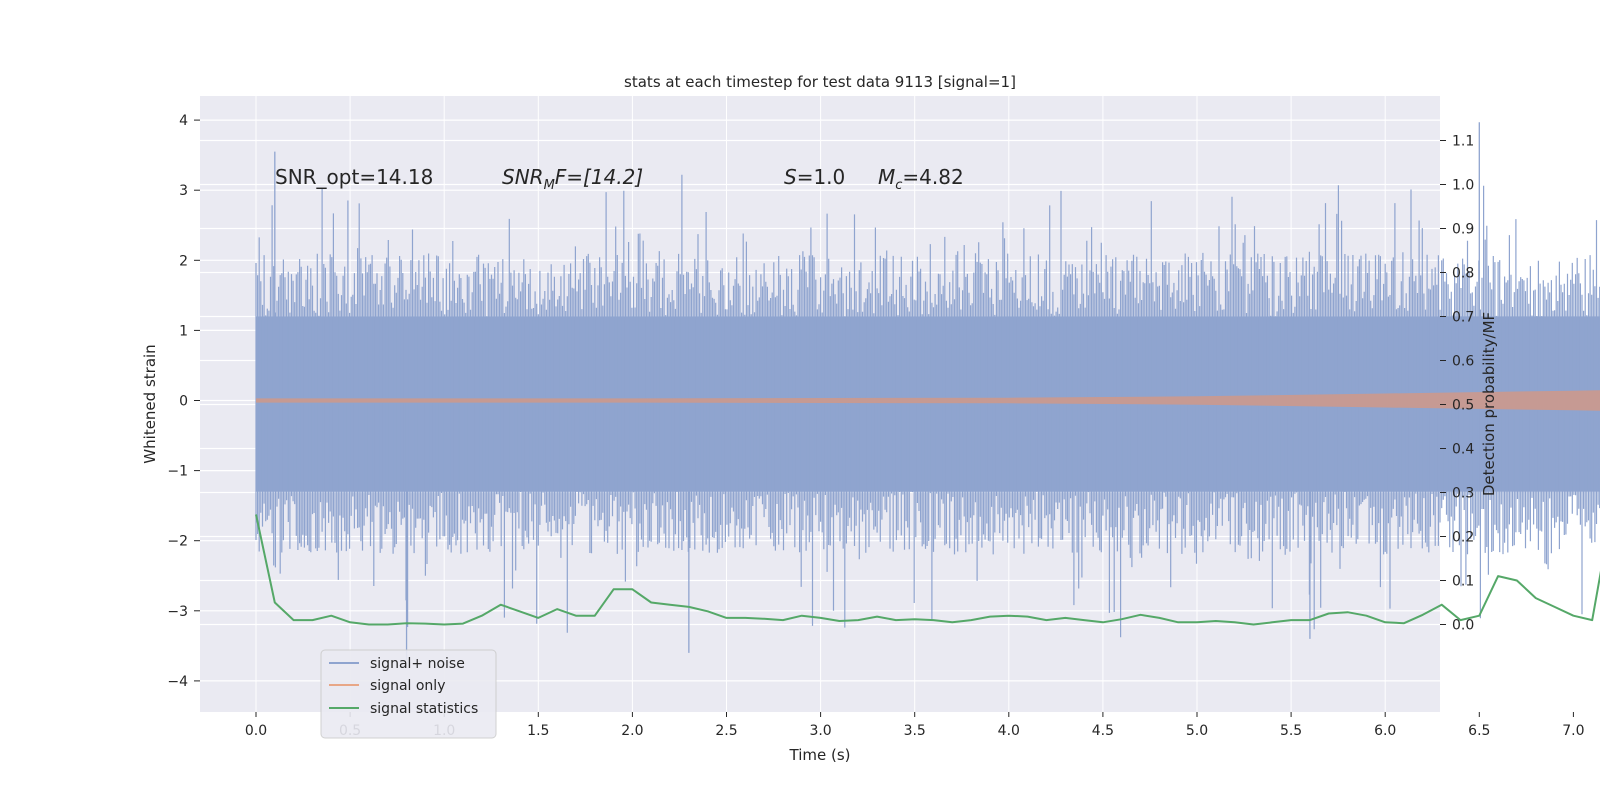 This screenshot has height=800, width=1600. Describe the element at coordinates (932, 177) in the screenshot. I see `mc-value: =4.82` at that location.